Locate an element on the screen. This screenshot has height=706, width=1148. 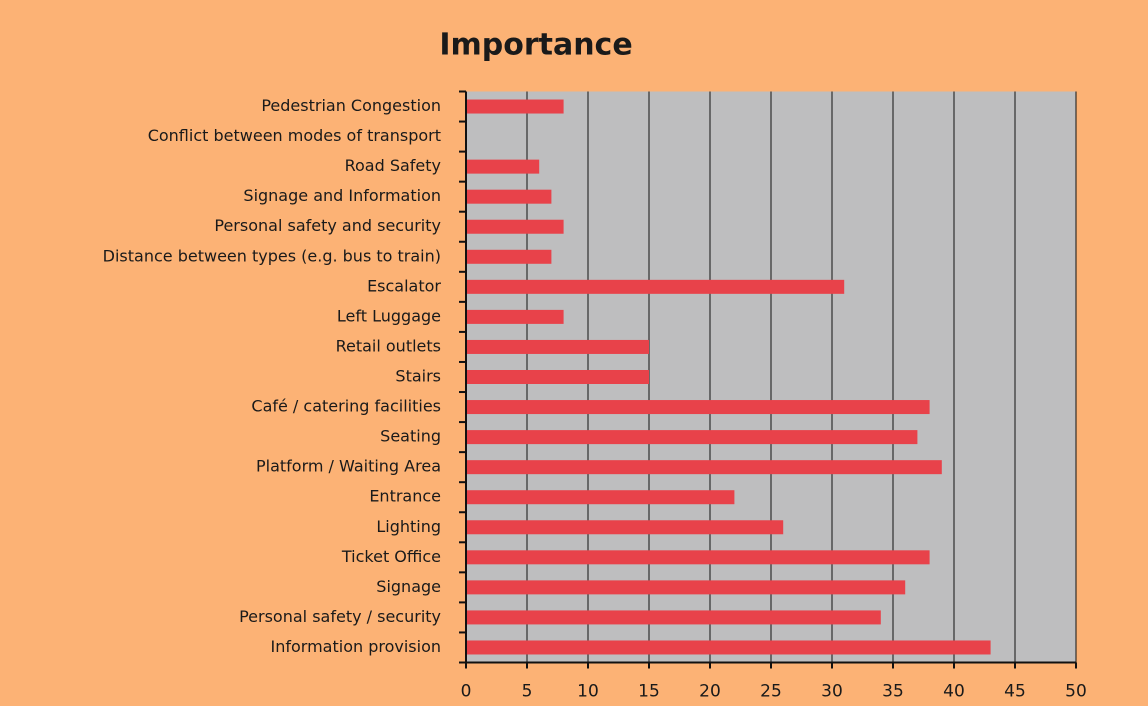
y-tick-label: Ticket Office is located at coordinates (391, 556).